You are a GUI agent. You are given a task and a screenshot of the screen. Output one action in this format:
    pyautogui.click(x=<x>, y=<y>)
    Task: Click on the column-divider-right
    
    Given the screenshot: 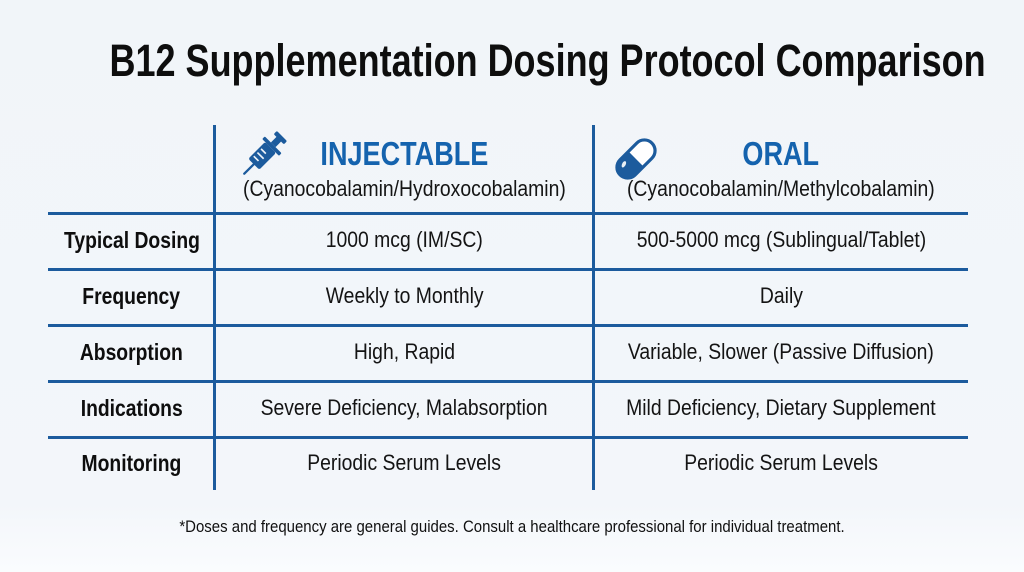 What is the action you would take?
    pyautogui.click(x=593, y=307)
    